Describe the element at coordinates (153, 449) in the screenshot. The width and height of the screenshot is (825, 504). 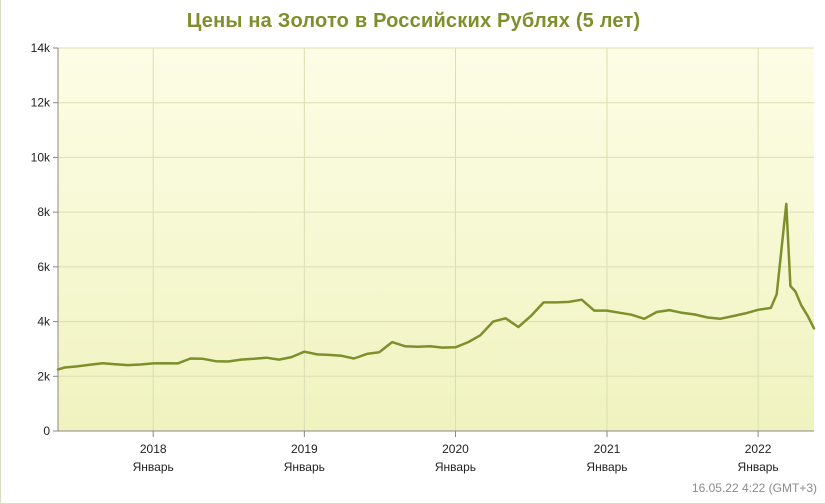
I see `x-tick-year-label: 2018` at that location.